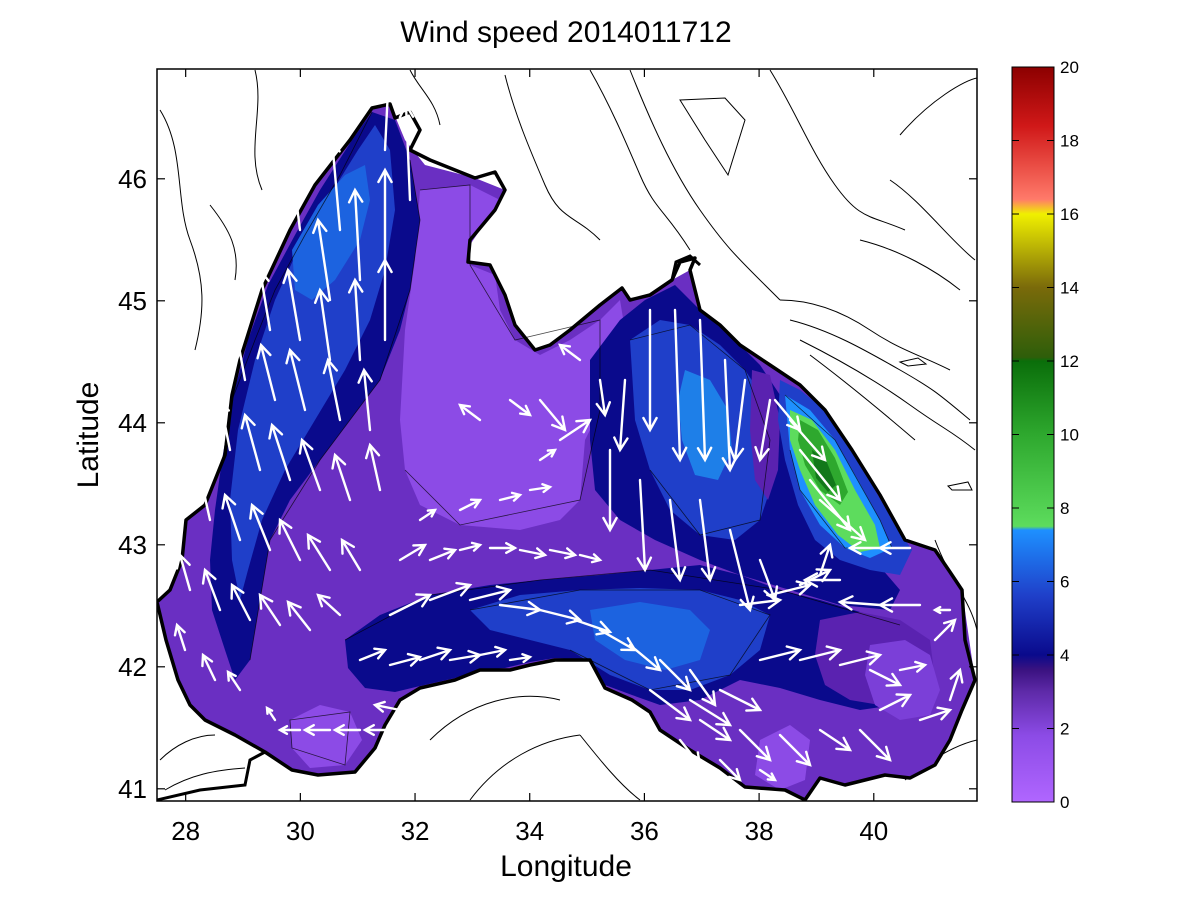 The image size is (1201, 901). What do you see at coordinates (515, 357) in the screenshot?
I see `sea-light-violet-north` at bounding box center [515, 357].